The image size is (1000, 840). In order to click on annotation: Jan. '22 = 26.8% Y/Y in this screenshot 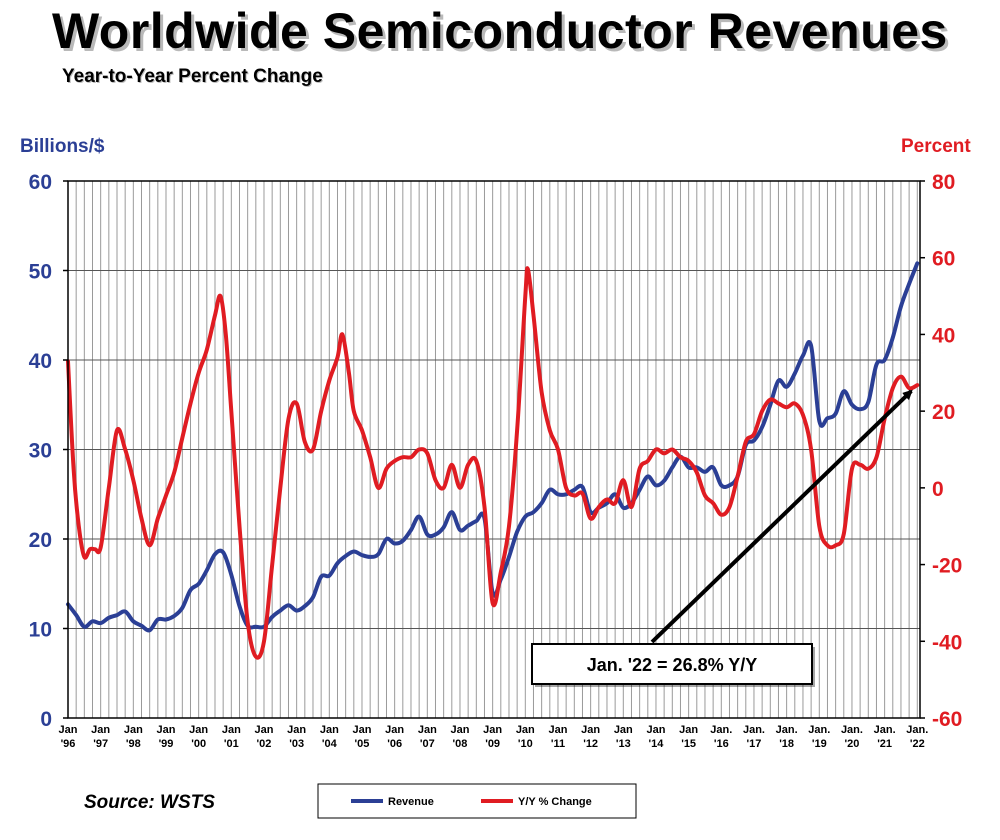, I will do `click(722, 538)`.